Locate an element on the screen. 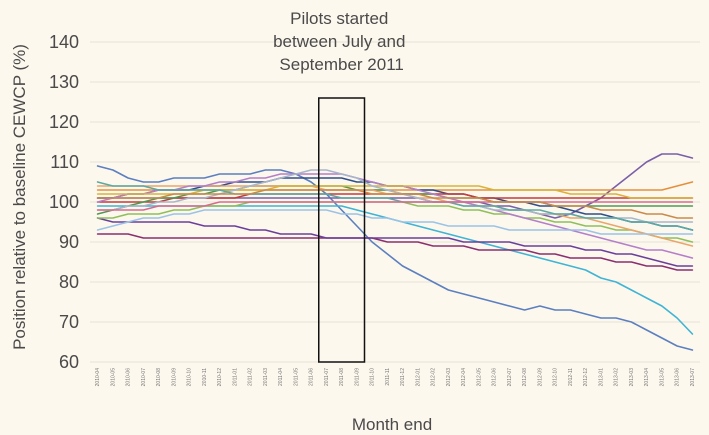 The width and height of the screenshot is (709, 435). y-tick-label-100: 100 is located at coordinates (64, 202).